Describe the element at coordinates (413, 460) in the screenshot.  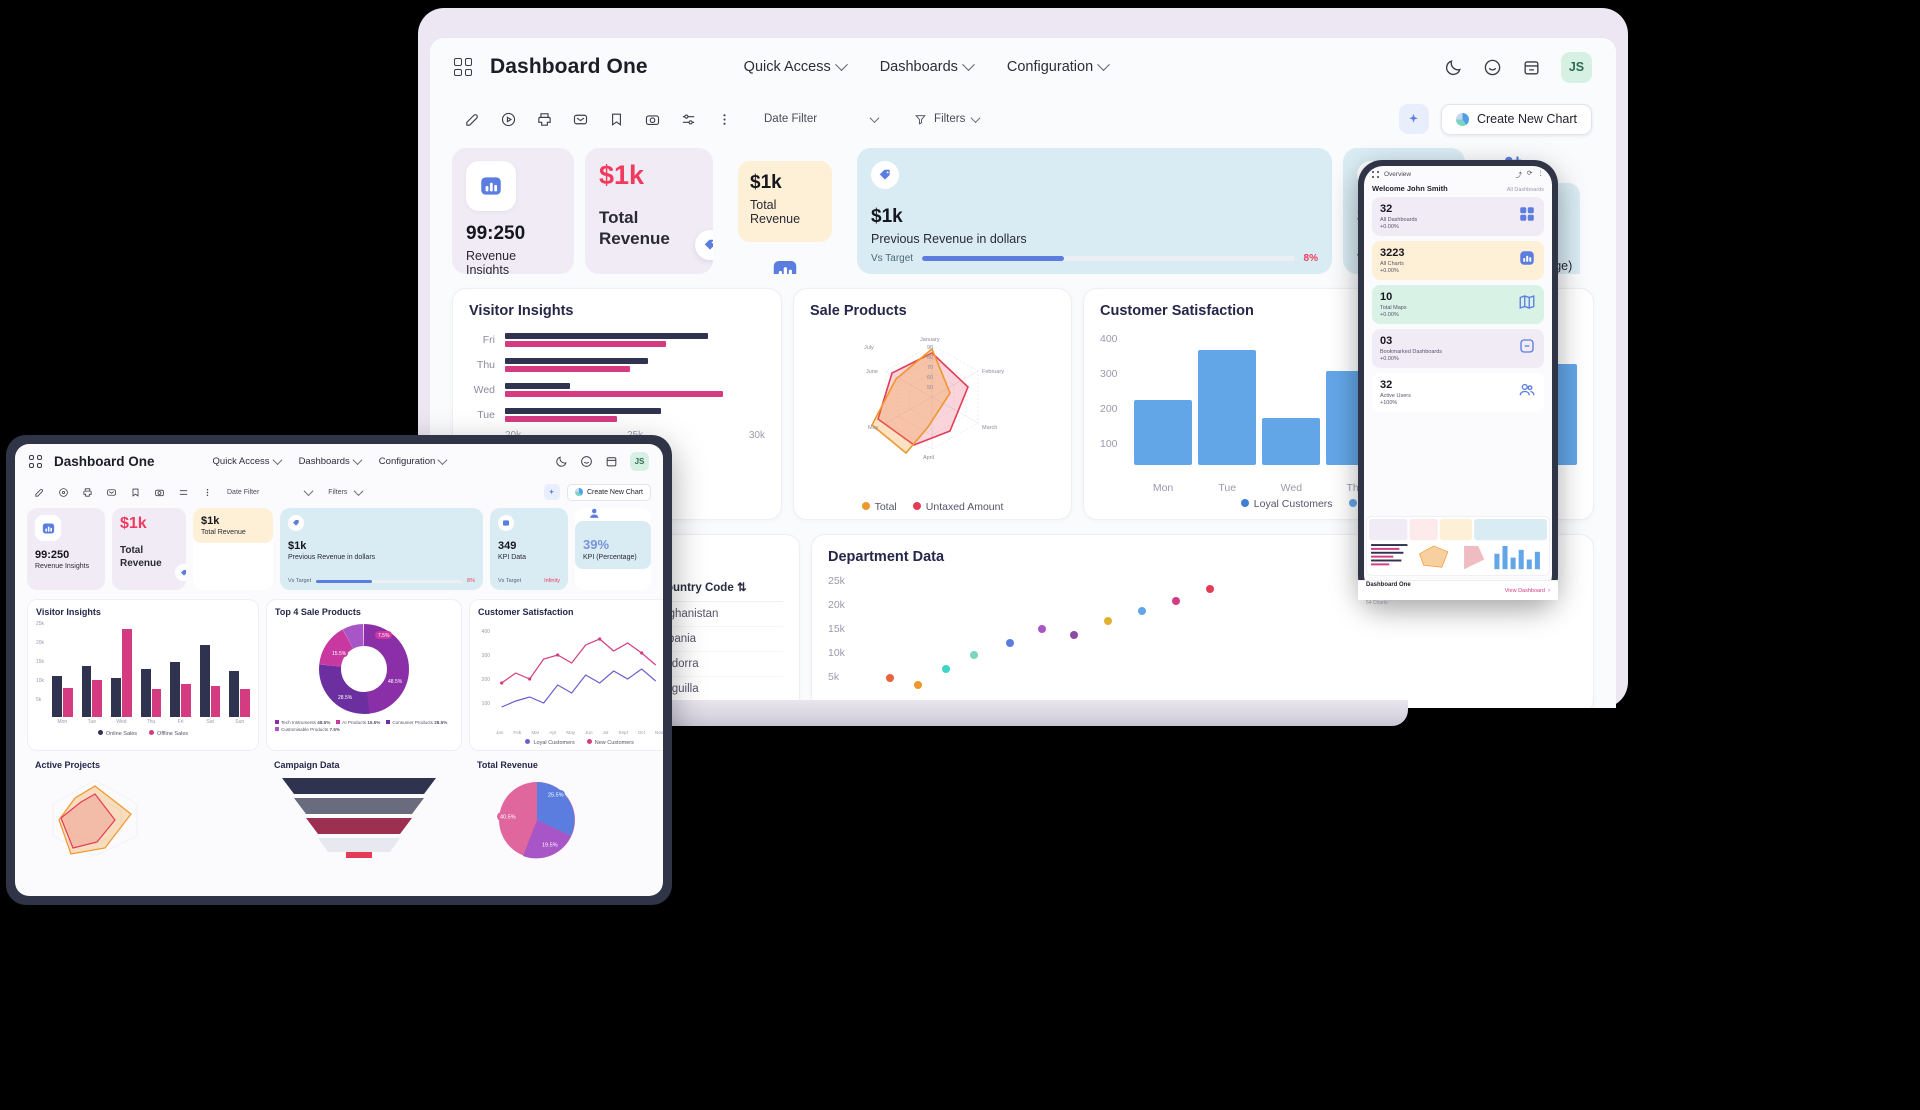
I see `tablet-nav-configuration: Configuration` at that location.